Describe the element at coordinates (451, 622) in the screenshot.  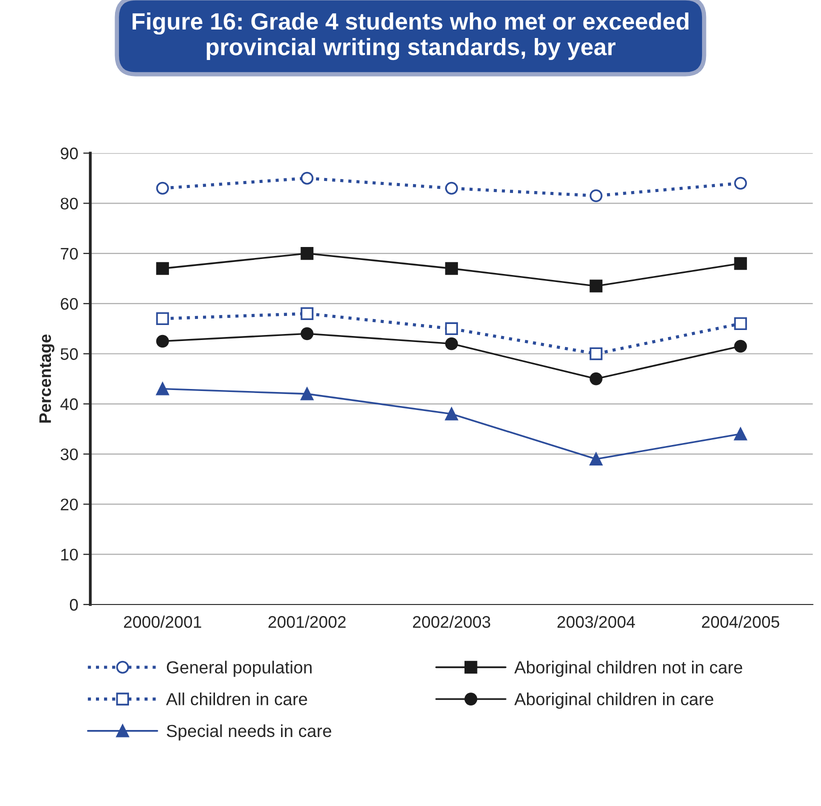
I see `x-tick-label: 2002/2003` at that location.